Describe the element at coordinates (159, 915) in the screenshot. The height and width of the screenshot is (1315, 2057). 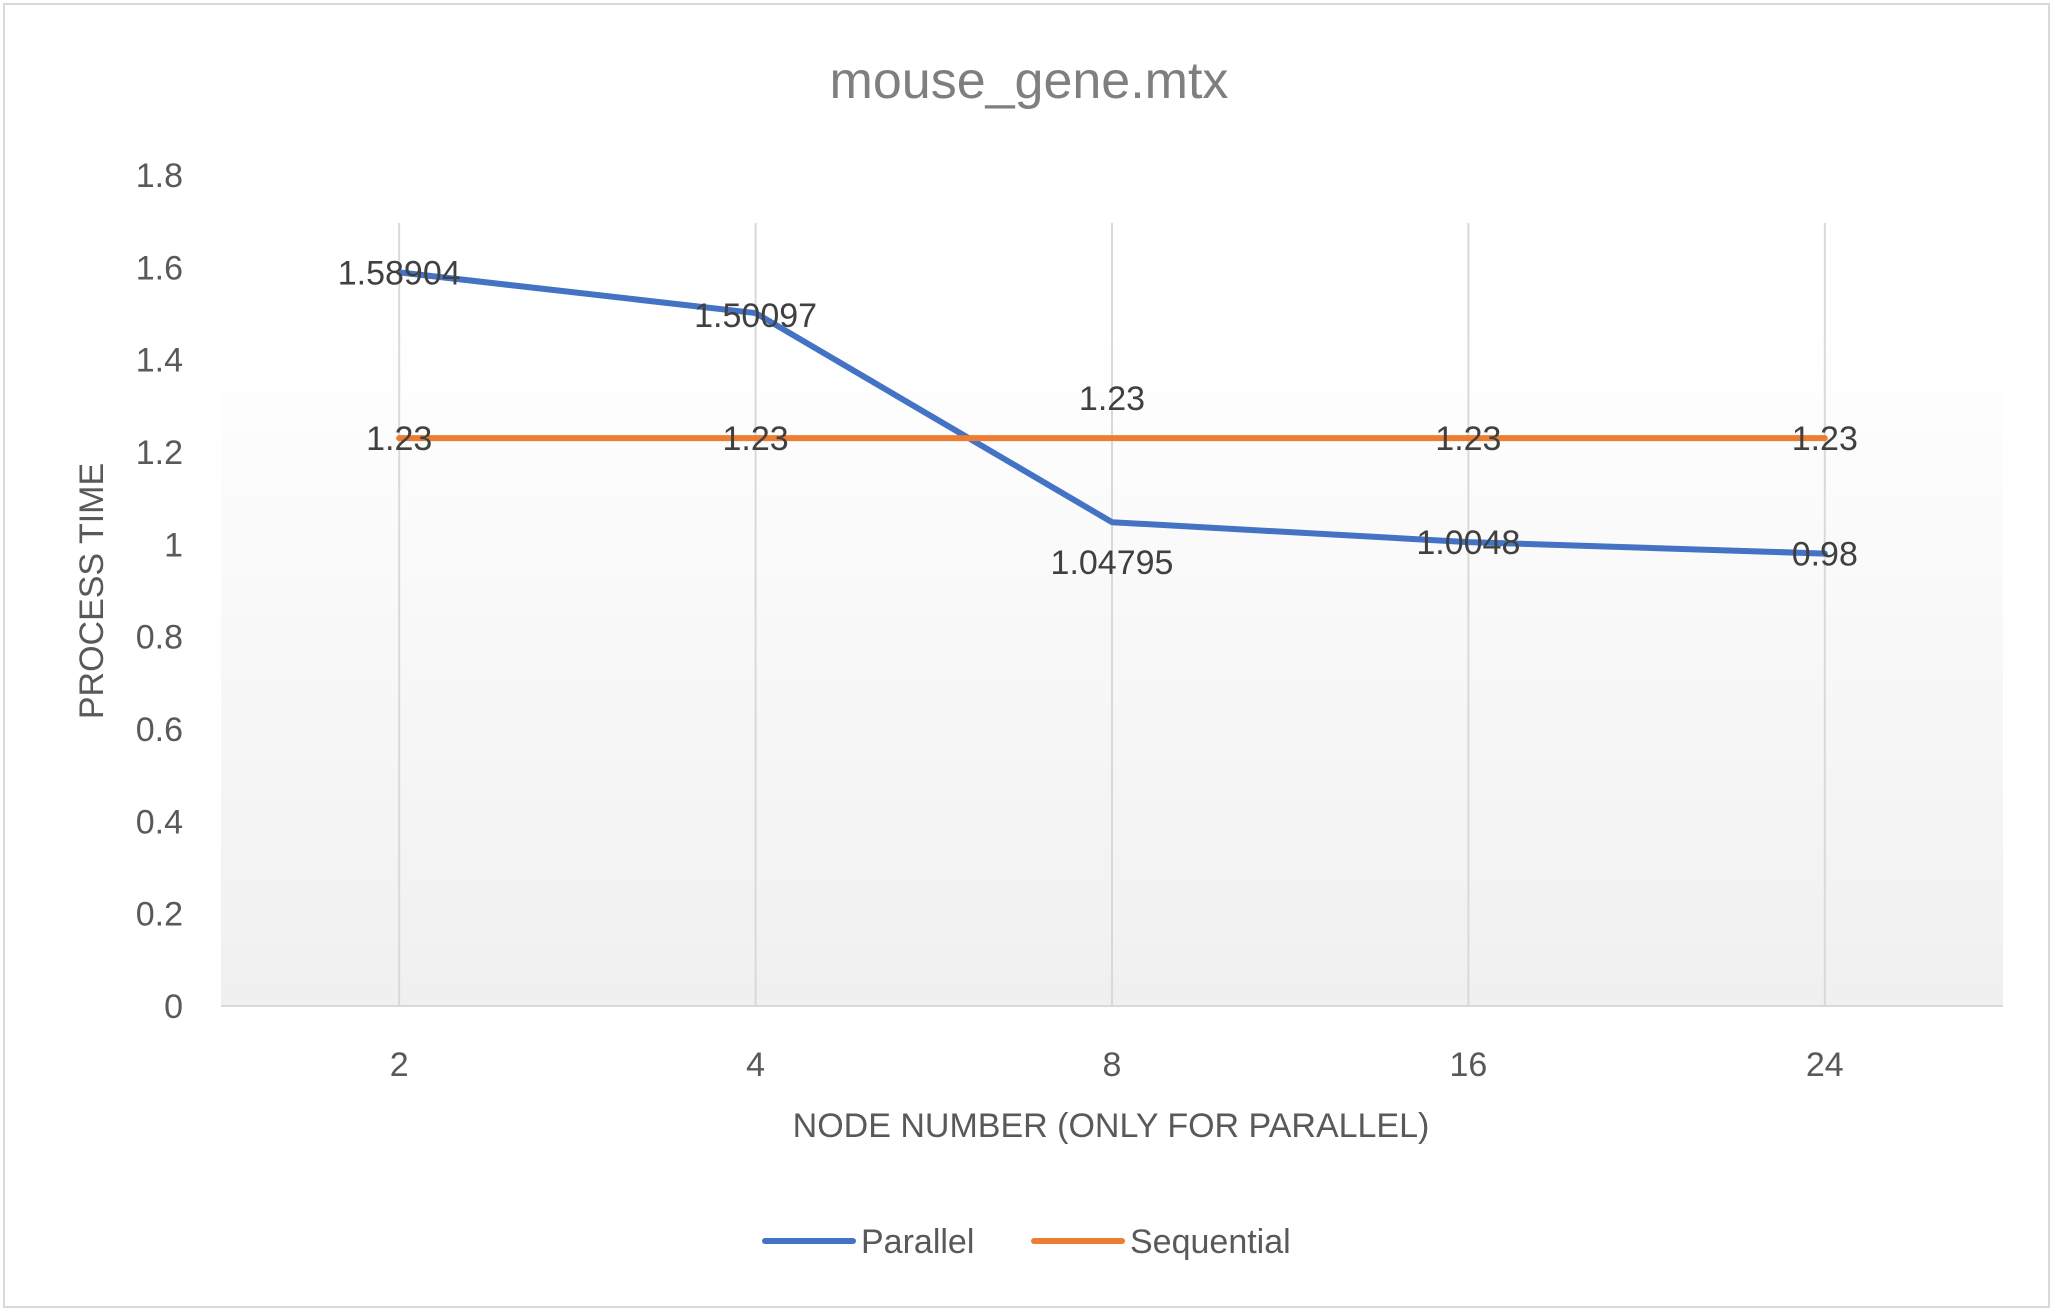
I see `y-tick-label-0.2: 0.2` at that location.